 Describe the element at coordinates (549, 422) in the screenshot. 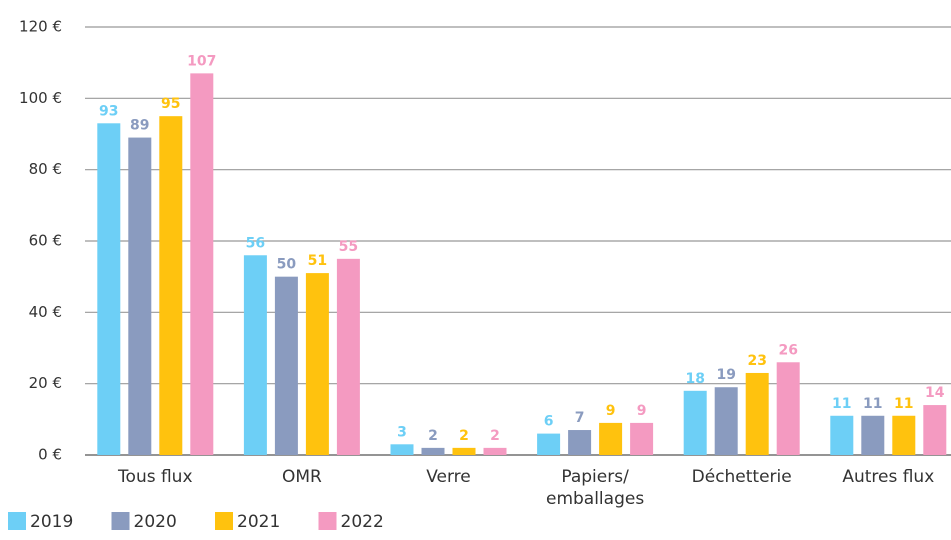

I see `value-label: 6` at that location.